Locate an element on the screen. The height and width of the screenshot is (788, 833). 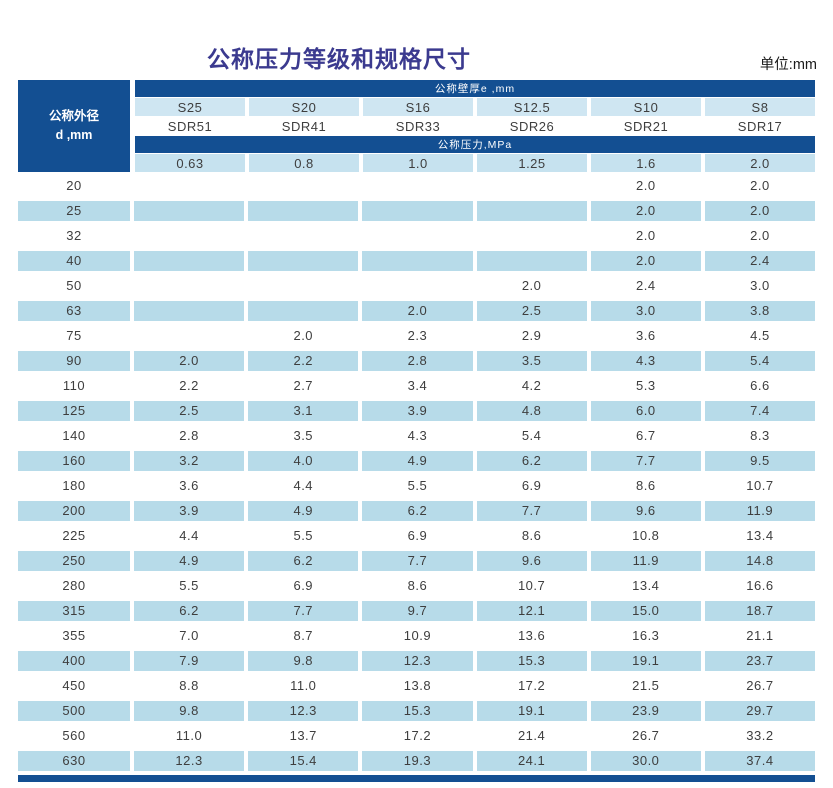
table-row: 200 3.9 4.9 6.2 7.7 9.6 11.9 is located at coordinates (417, 510).